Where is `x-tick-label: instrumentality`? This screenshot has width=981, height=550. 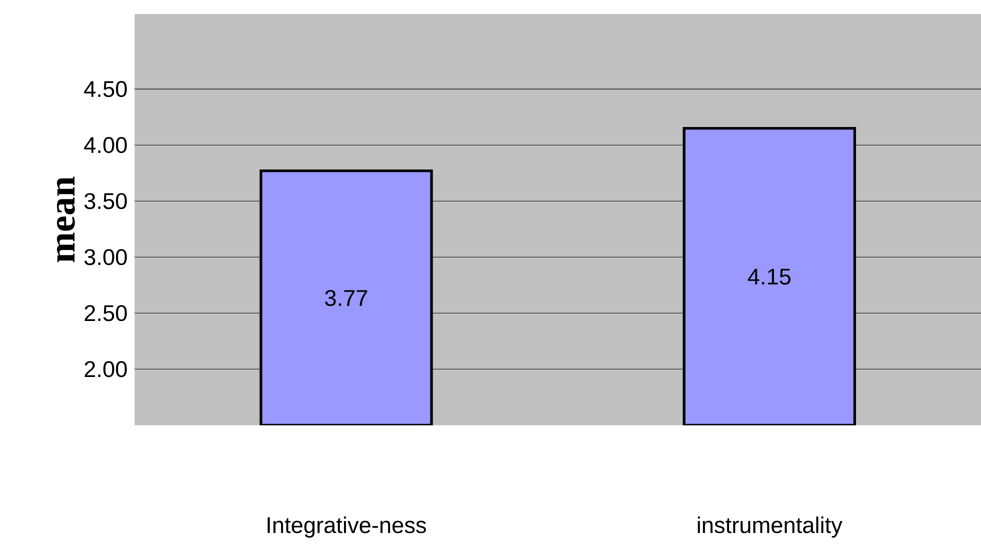 x-tick-label: instrumentality is located at coordinates (770, 527).